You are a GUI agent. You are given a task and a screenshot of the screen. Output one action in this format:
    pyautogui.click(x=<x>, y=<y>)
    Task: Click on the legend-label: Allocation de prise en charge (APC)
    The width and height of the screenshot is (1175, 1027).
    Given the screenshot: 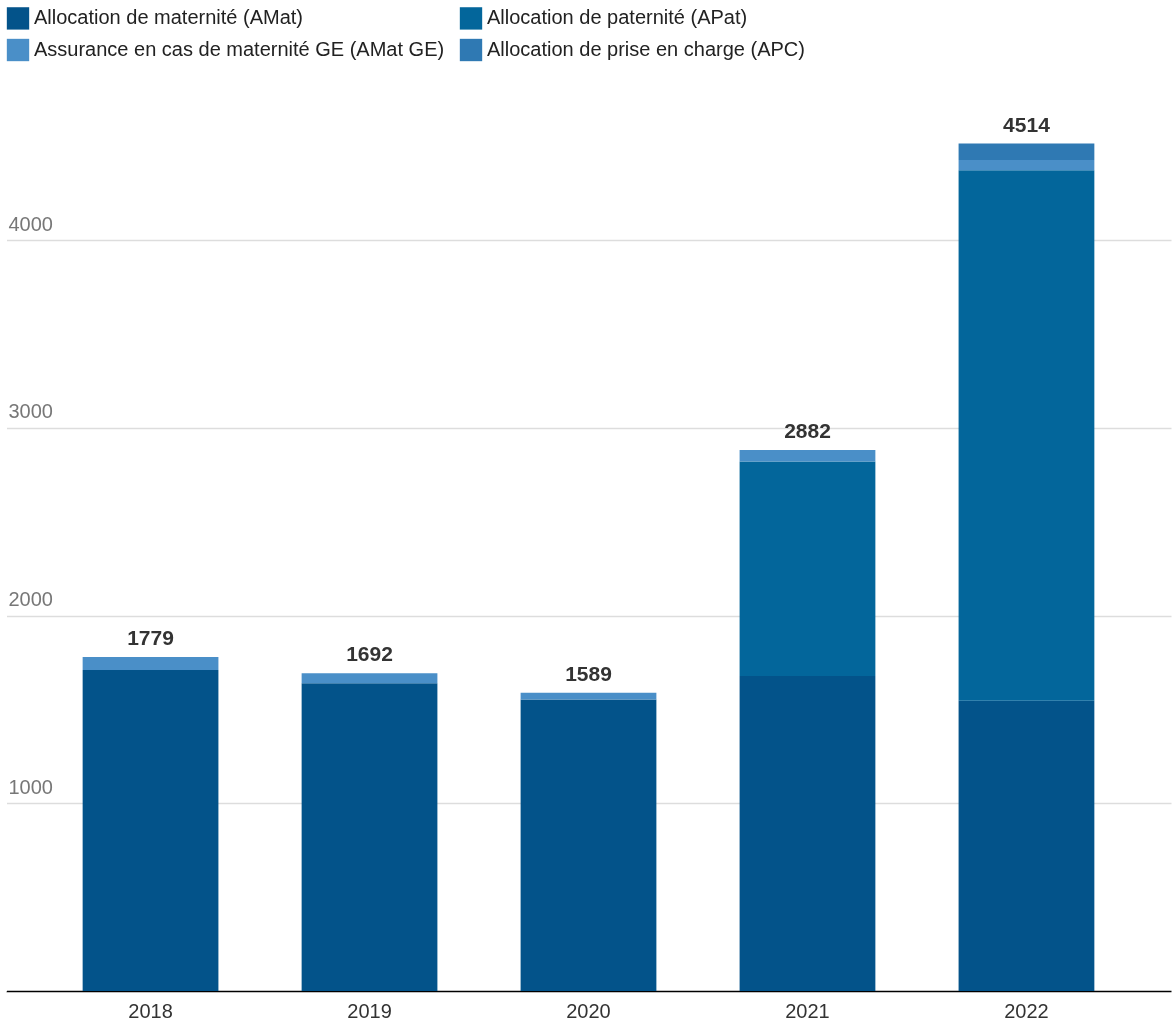 What is the action you would take?
    pyautogui.click(x=646, y=49)
    